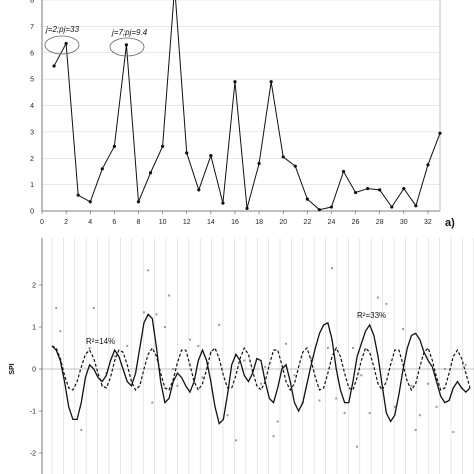 The image size is (474, 474). I want to click on chart-b-y-tick-labels: -2 -1 0 1 2, so click(36, 370).